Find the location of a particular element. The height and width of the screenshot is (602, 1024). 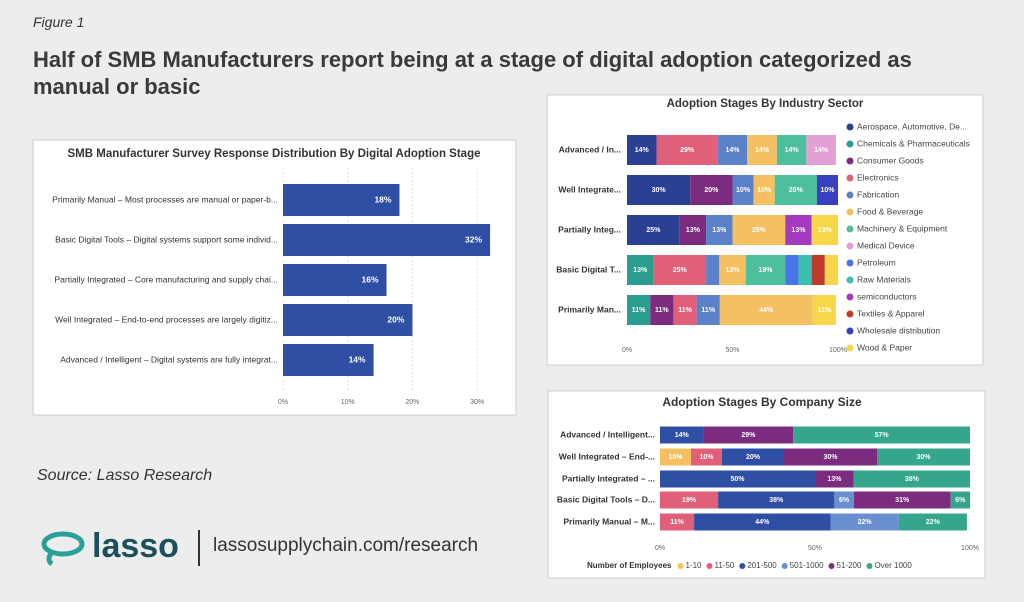

legend-label: Raw Materials is located at coordinates (884, 279).